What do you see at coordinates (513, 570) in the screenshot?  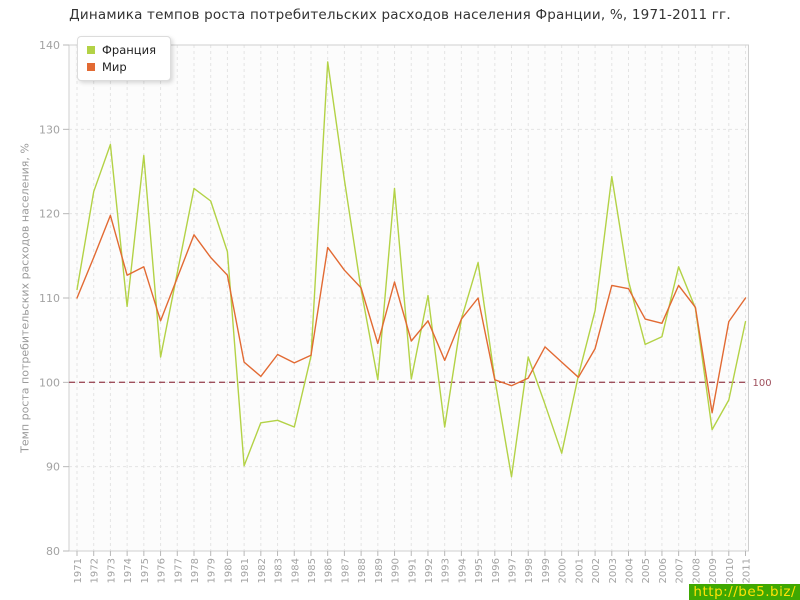 I see `x-axis-tick-label: 1997` at bounding box center [513, 570].